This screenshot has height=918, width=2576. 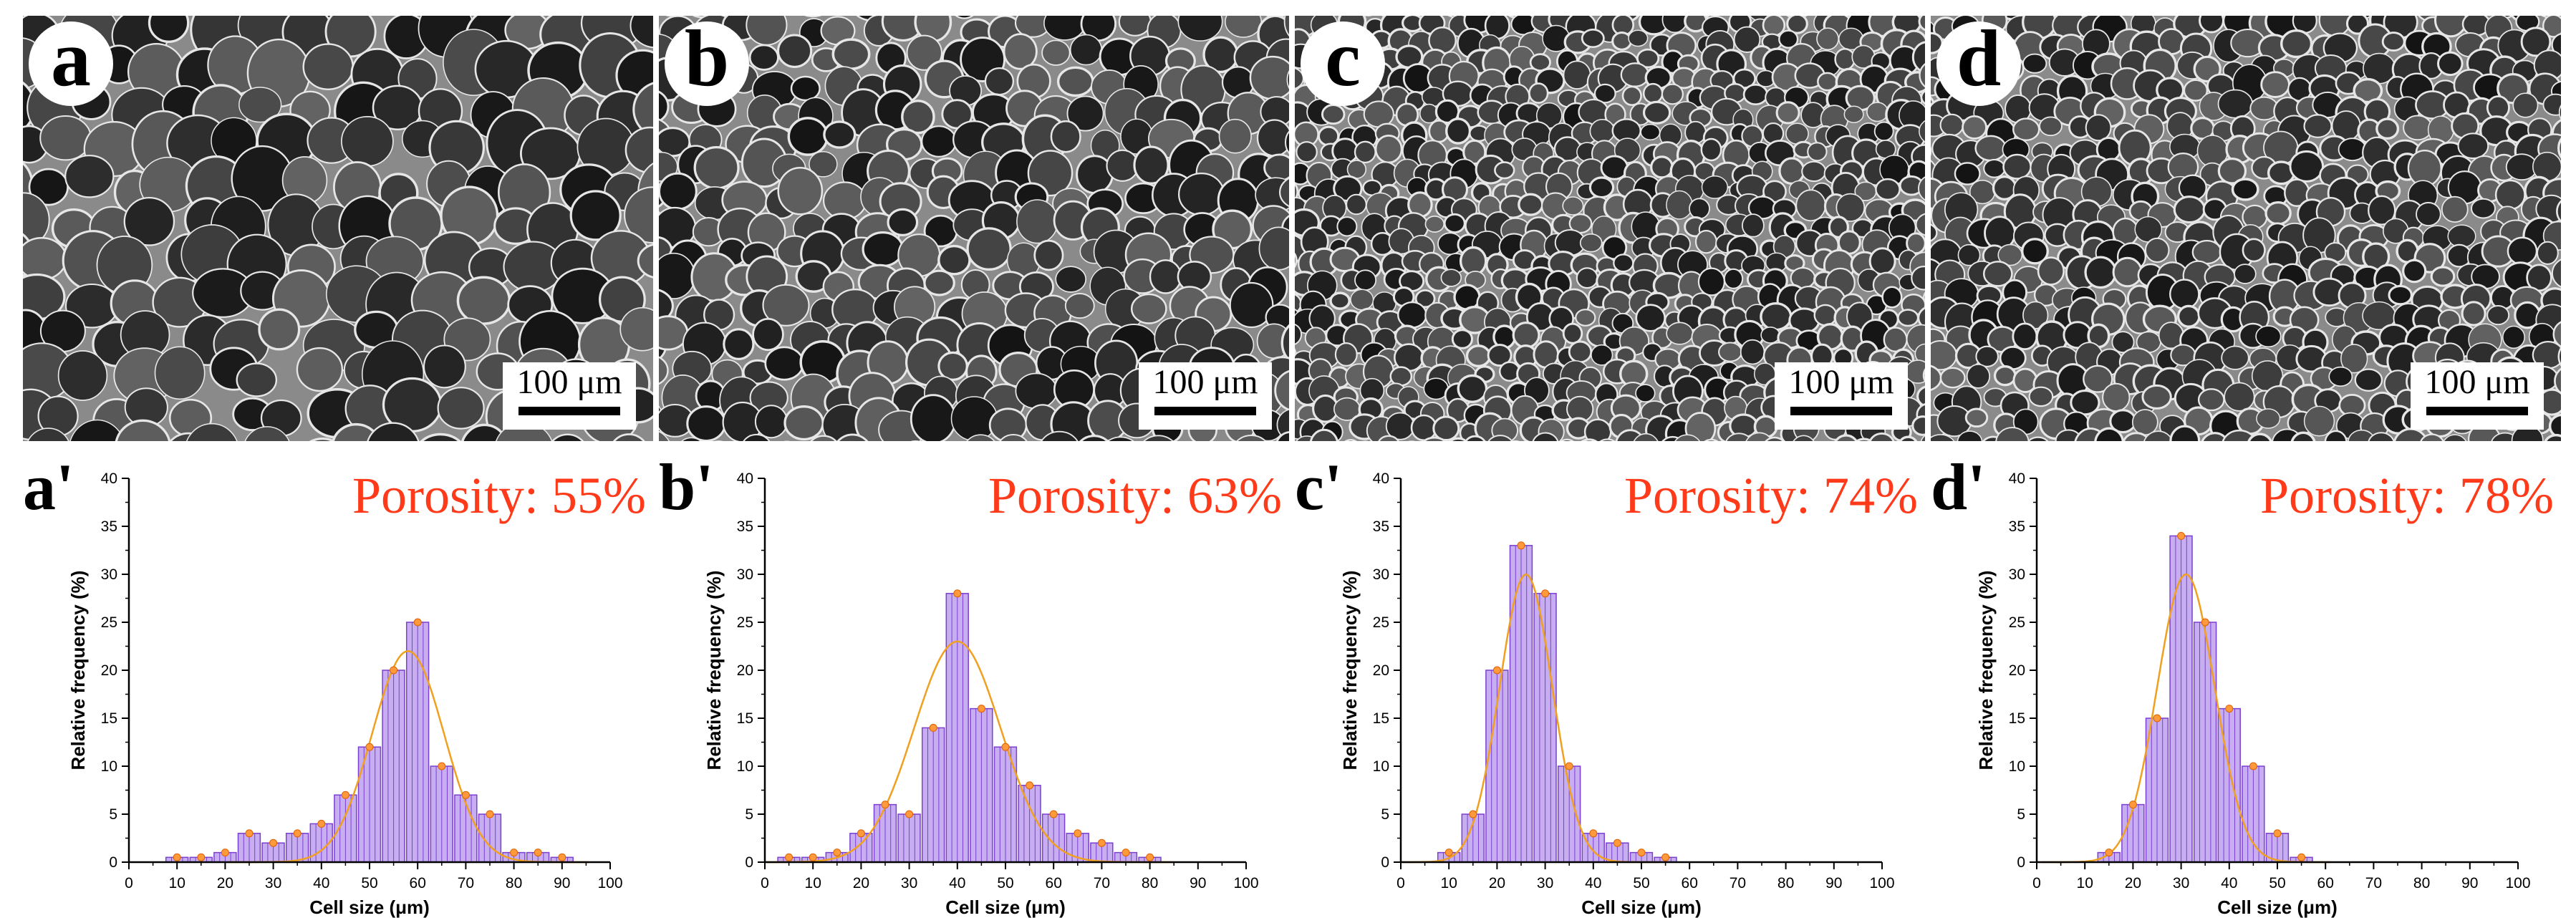 I want to click on chart-panel-label-d: d', so click(x=1958, y=486).